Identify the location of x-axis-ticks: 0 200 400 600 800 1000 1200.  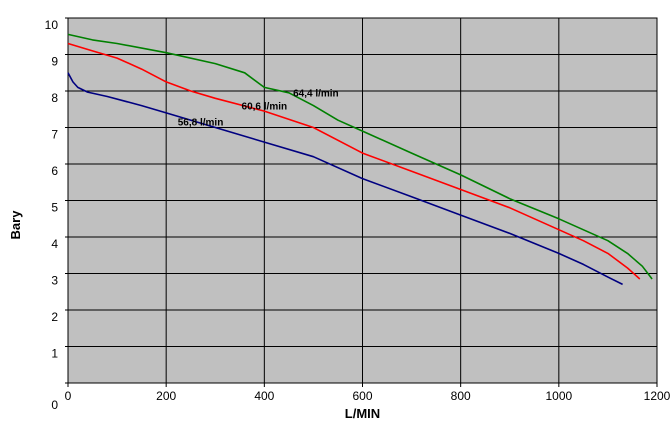
(368, 393).